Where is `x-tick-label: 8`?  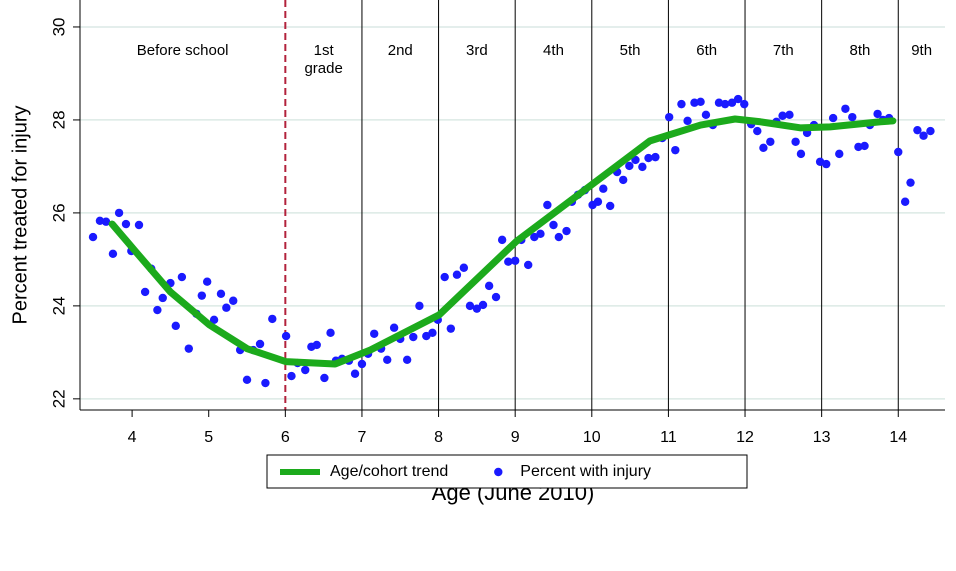
x-tick-label: 8 is located at coordinates (438, 437).